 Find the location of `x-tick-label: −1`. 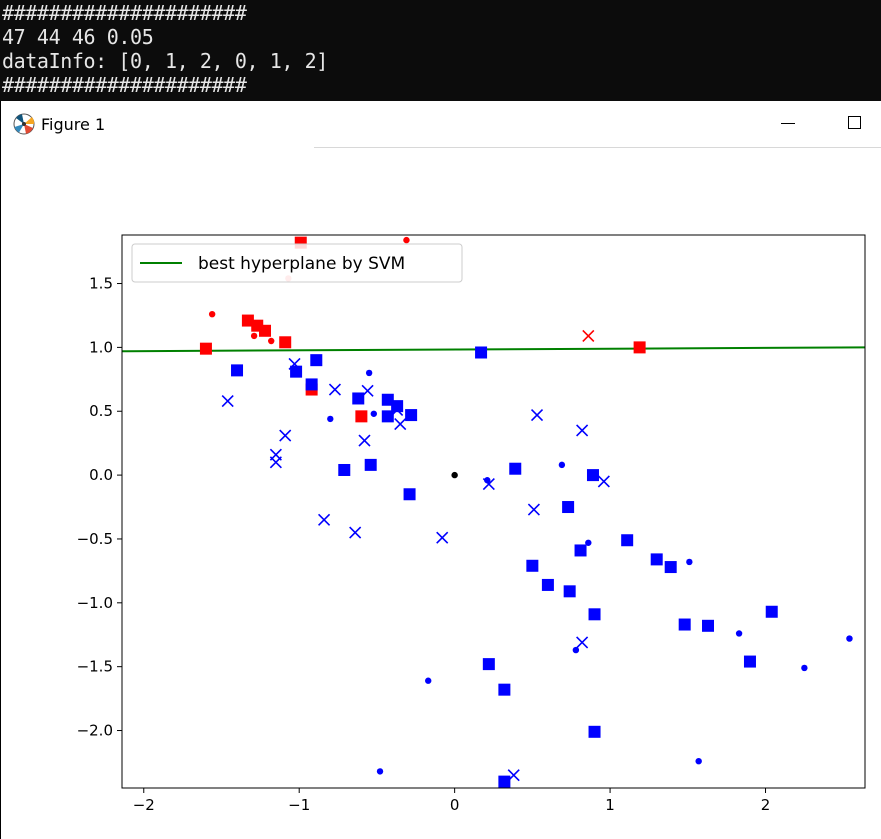

x-tick-label: −1 is located at coordinates (299, 805).